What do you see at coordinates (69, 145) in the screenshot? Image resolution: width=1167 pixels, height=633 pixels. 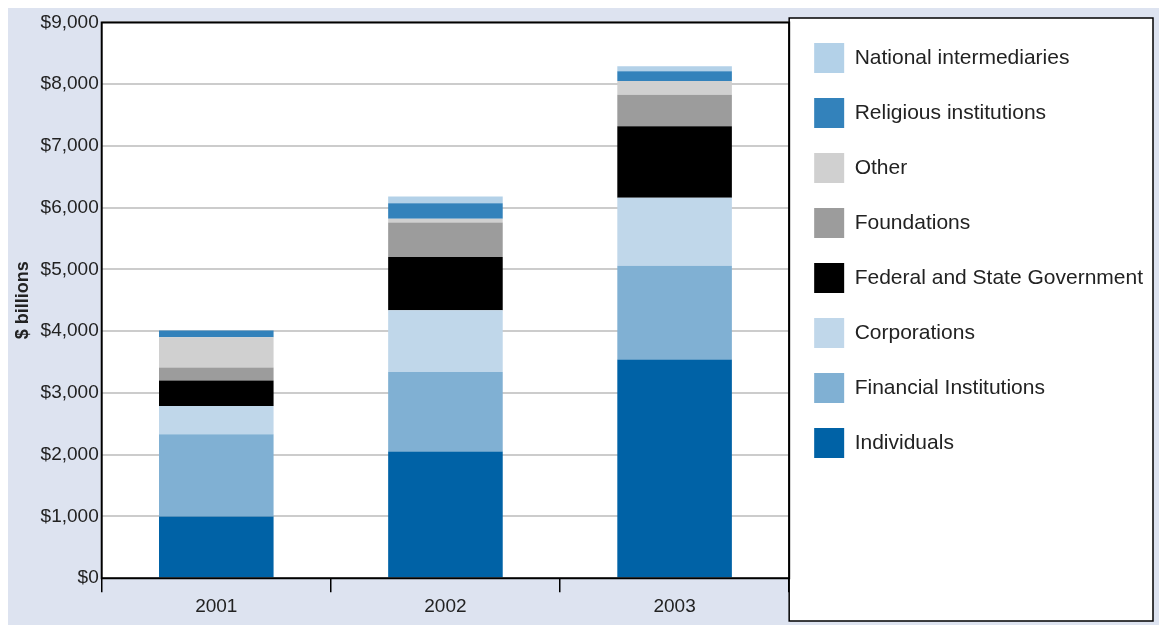 I see `y-tick-label: $7,000` at bounding box center [69, 145].